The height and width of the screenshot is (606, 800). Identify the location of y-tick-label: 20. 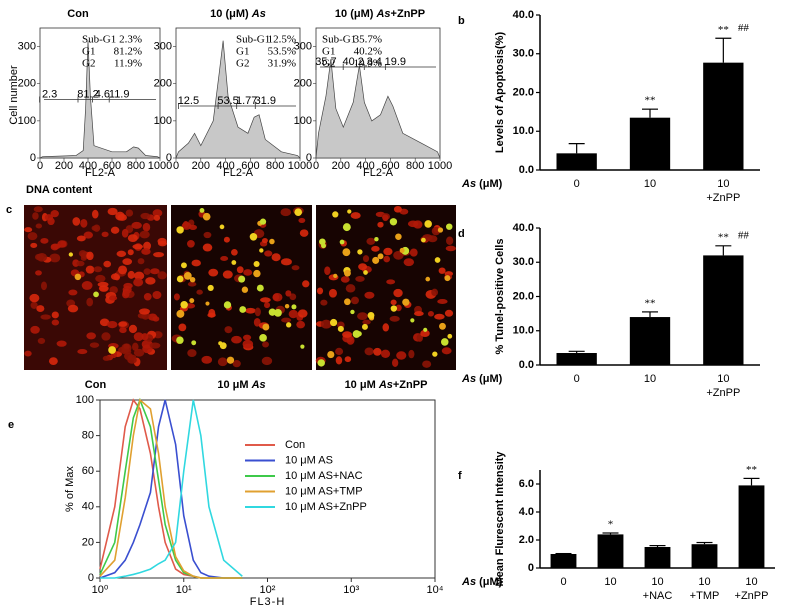
(88, 542).